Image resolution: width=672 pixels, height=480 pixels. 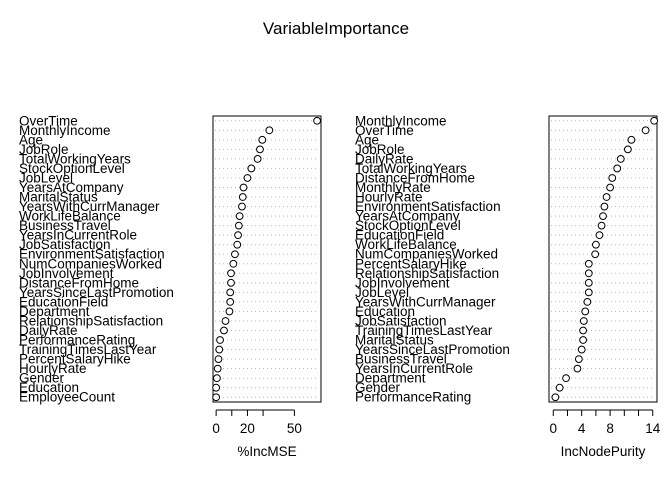 I want to click on variable-label: MonthlyIncome, so click(x=65, y=130).